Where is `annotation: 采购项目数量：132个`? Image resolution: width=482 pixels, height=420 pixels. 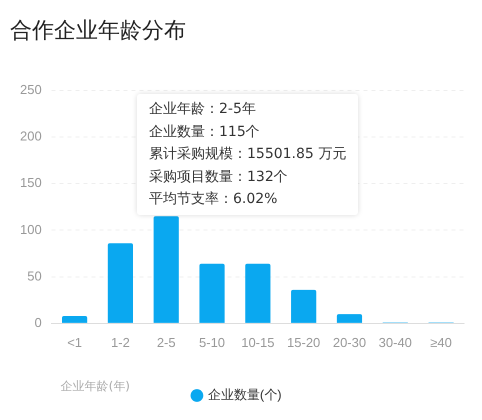
annotation: 采购项目数量：132个 is located at coordinates (219, 177).